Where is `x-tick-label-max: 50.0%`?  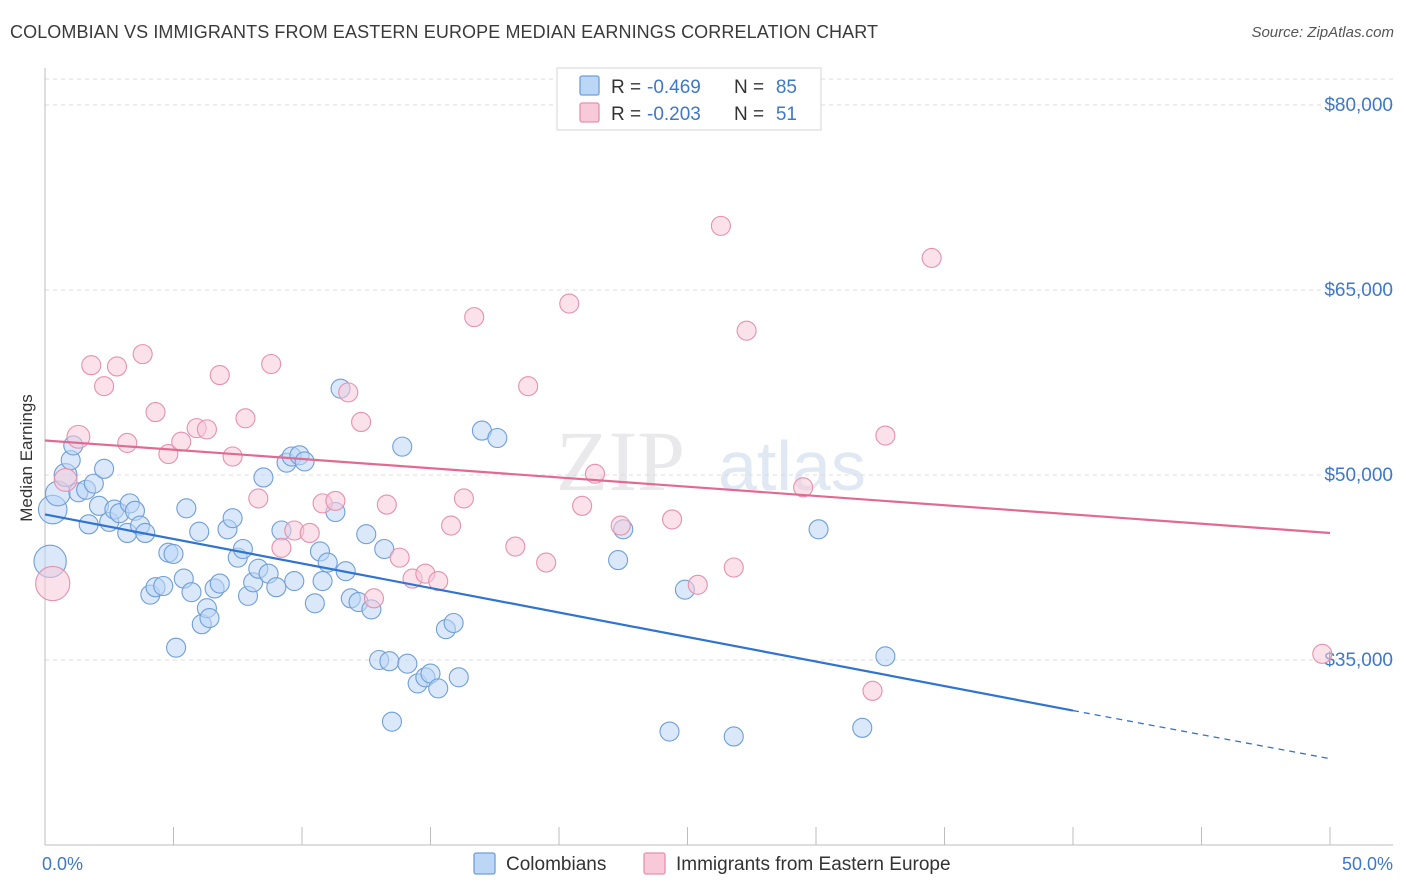 x-tick-label-max: 50.0% is located at coordinates (1367, 864).